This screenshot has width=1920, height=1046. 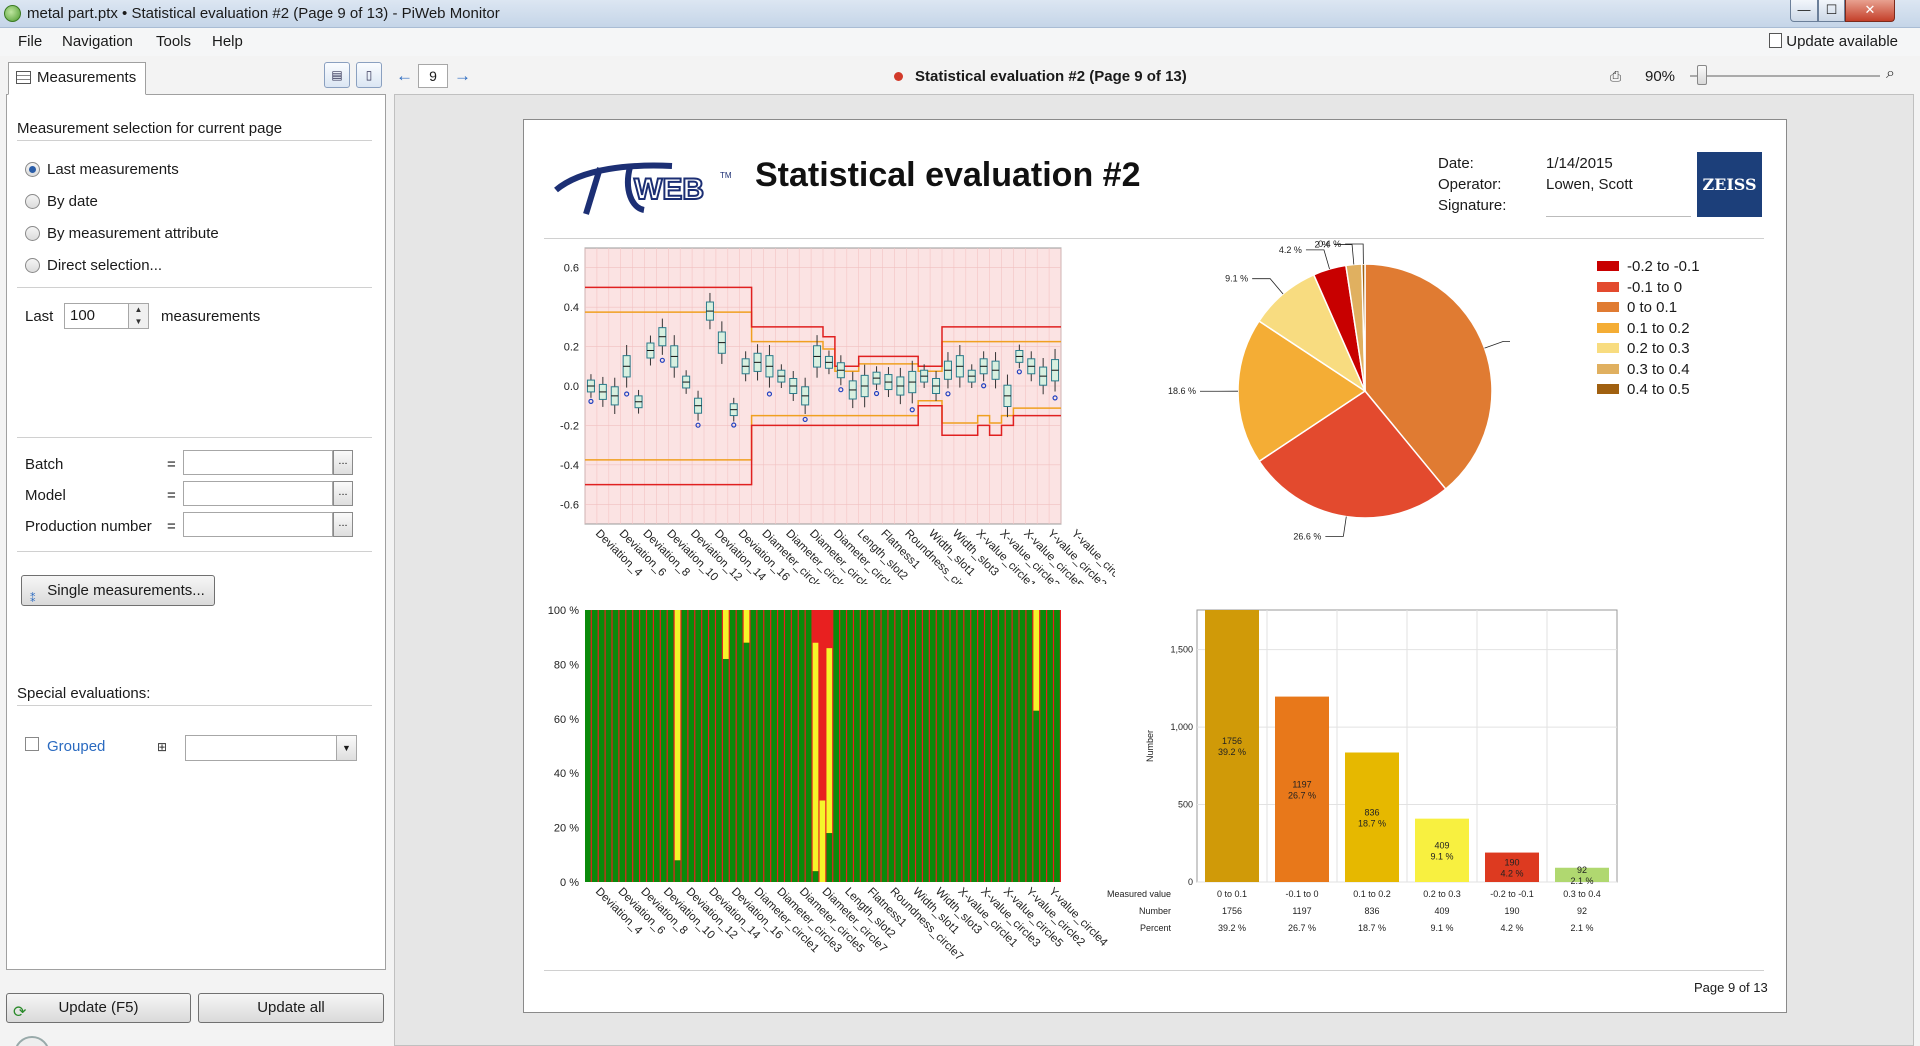 What do you see at coordinates (1776, 40) in the screenshot?
I see `update-icon` at bounding box center [1776, 40].